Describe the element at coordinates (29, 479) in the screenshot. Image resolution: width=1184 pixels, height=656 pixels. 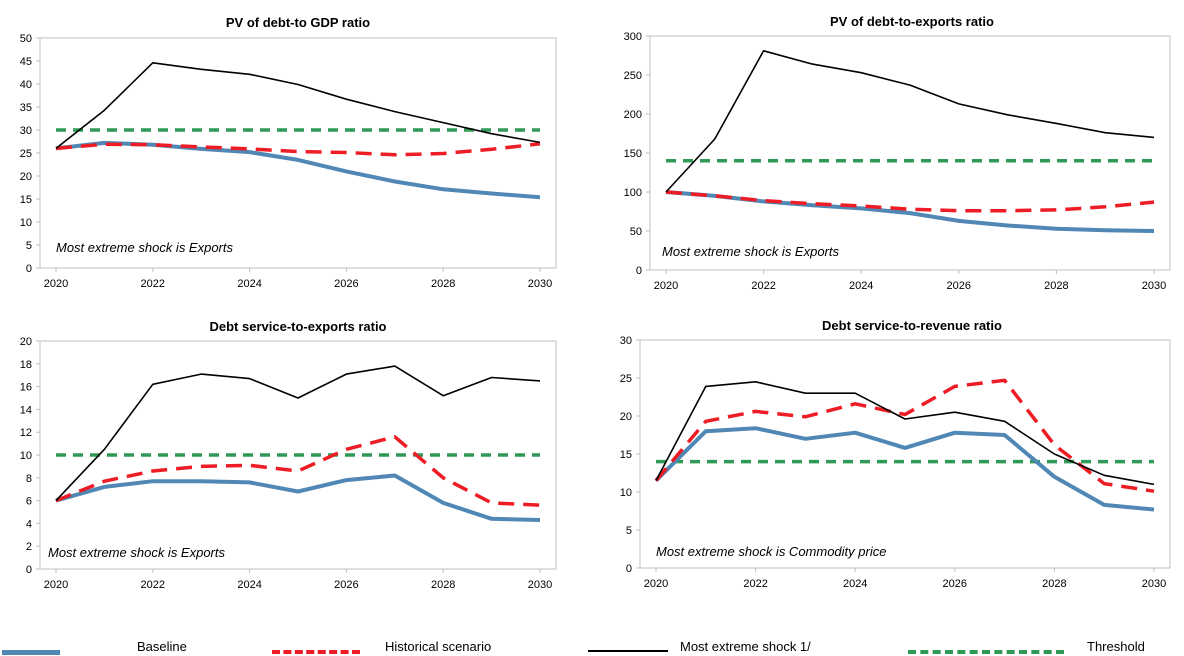
I see `y-tick-label: 8` at that location.